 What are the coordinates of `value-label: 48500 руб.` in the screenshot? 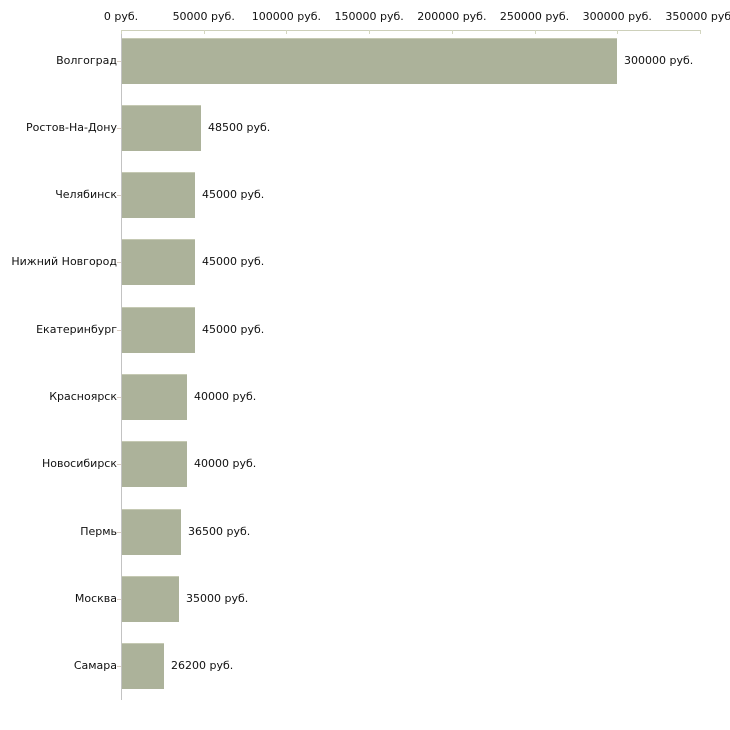 It's located at (239, 127).